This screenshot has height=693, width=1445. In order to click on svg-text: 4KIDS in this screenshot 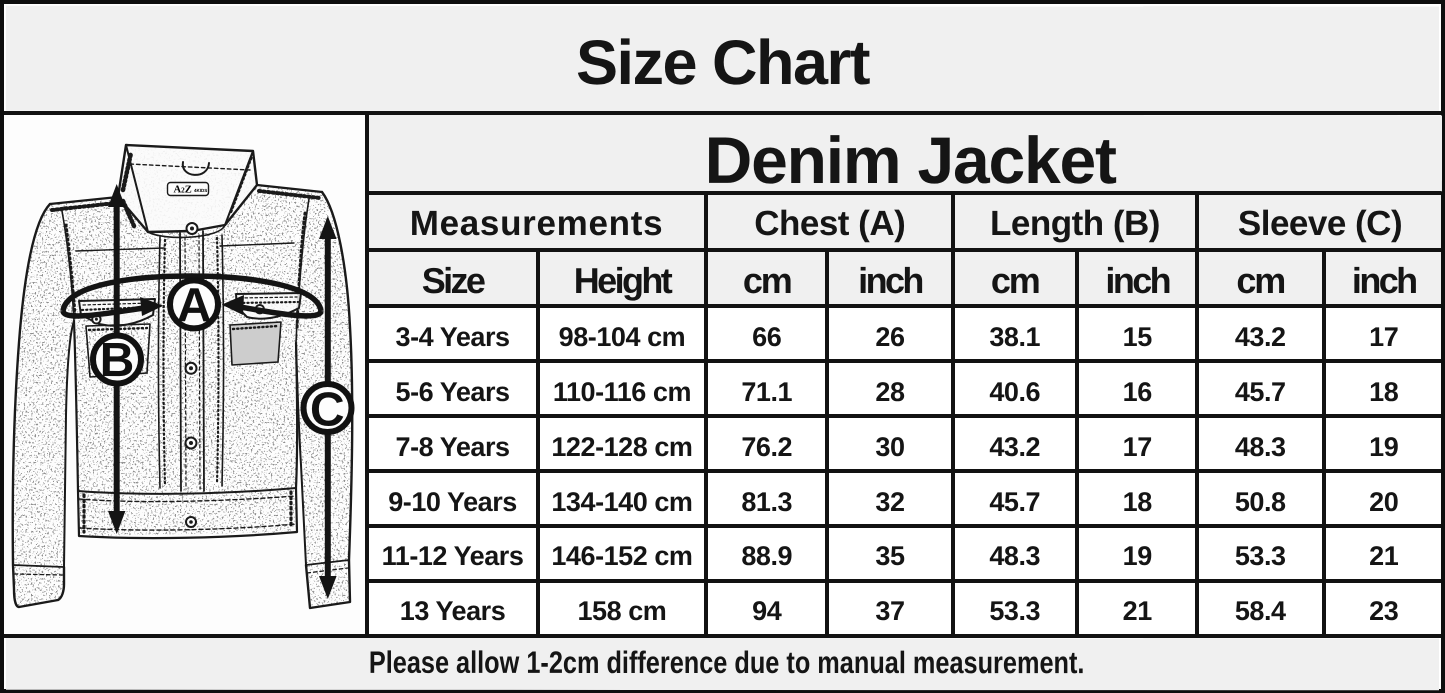, I will do `click(200, 190)`.